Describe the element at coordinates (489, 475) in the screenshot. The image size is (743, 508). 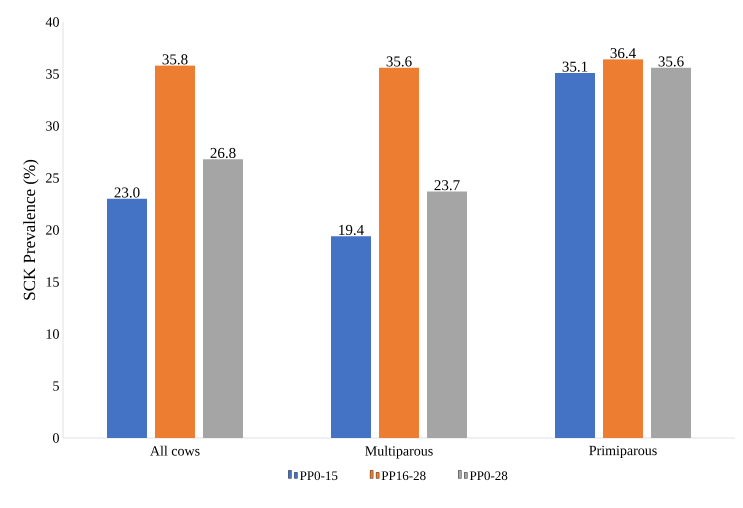
I see `legend-label: PP0-28` at that location.